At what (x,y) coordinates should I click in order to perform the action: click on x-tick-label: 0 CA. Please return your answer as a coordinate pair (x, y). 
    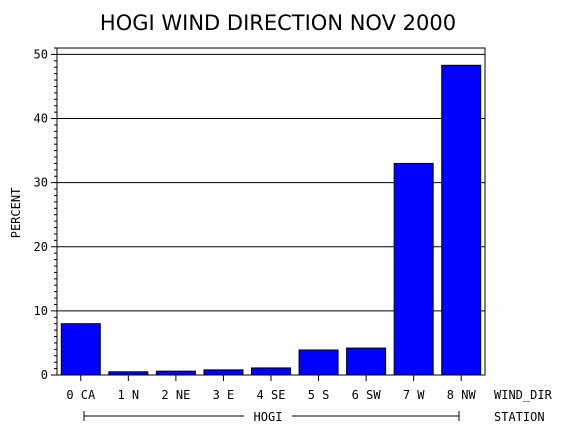
    Looking at the image, I should click on (81, 395).